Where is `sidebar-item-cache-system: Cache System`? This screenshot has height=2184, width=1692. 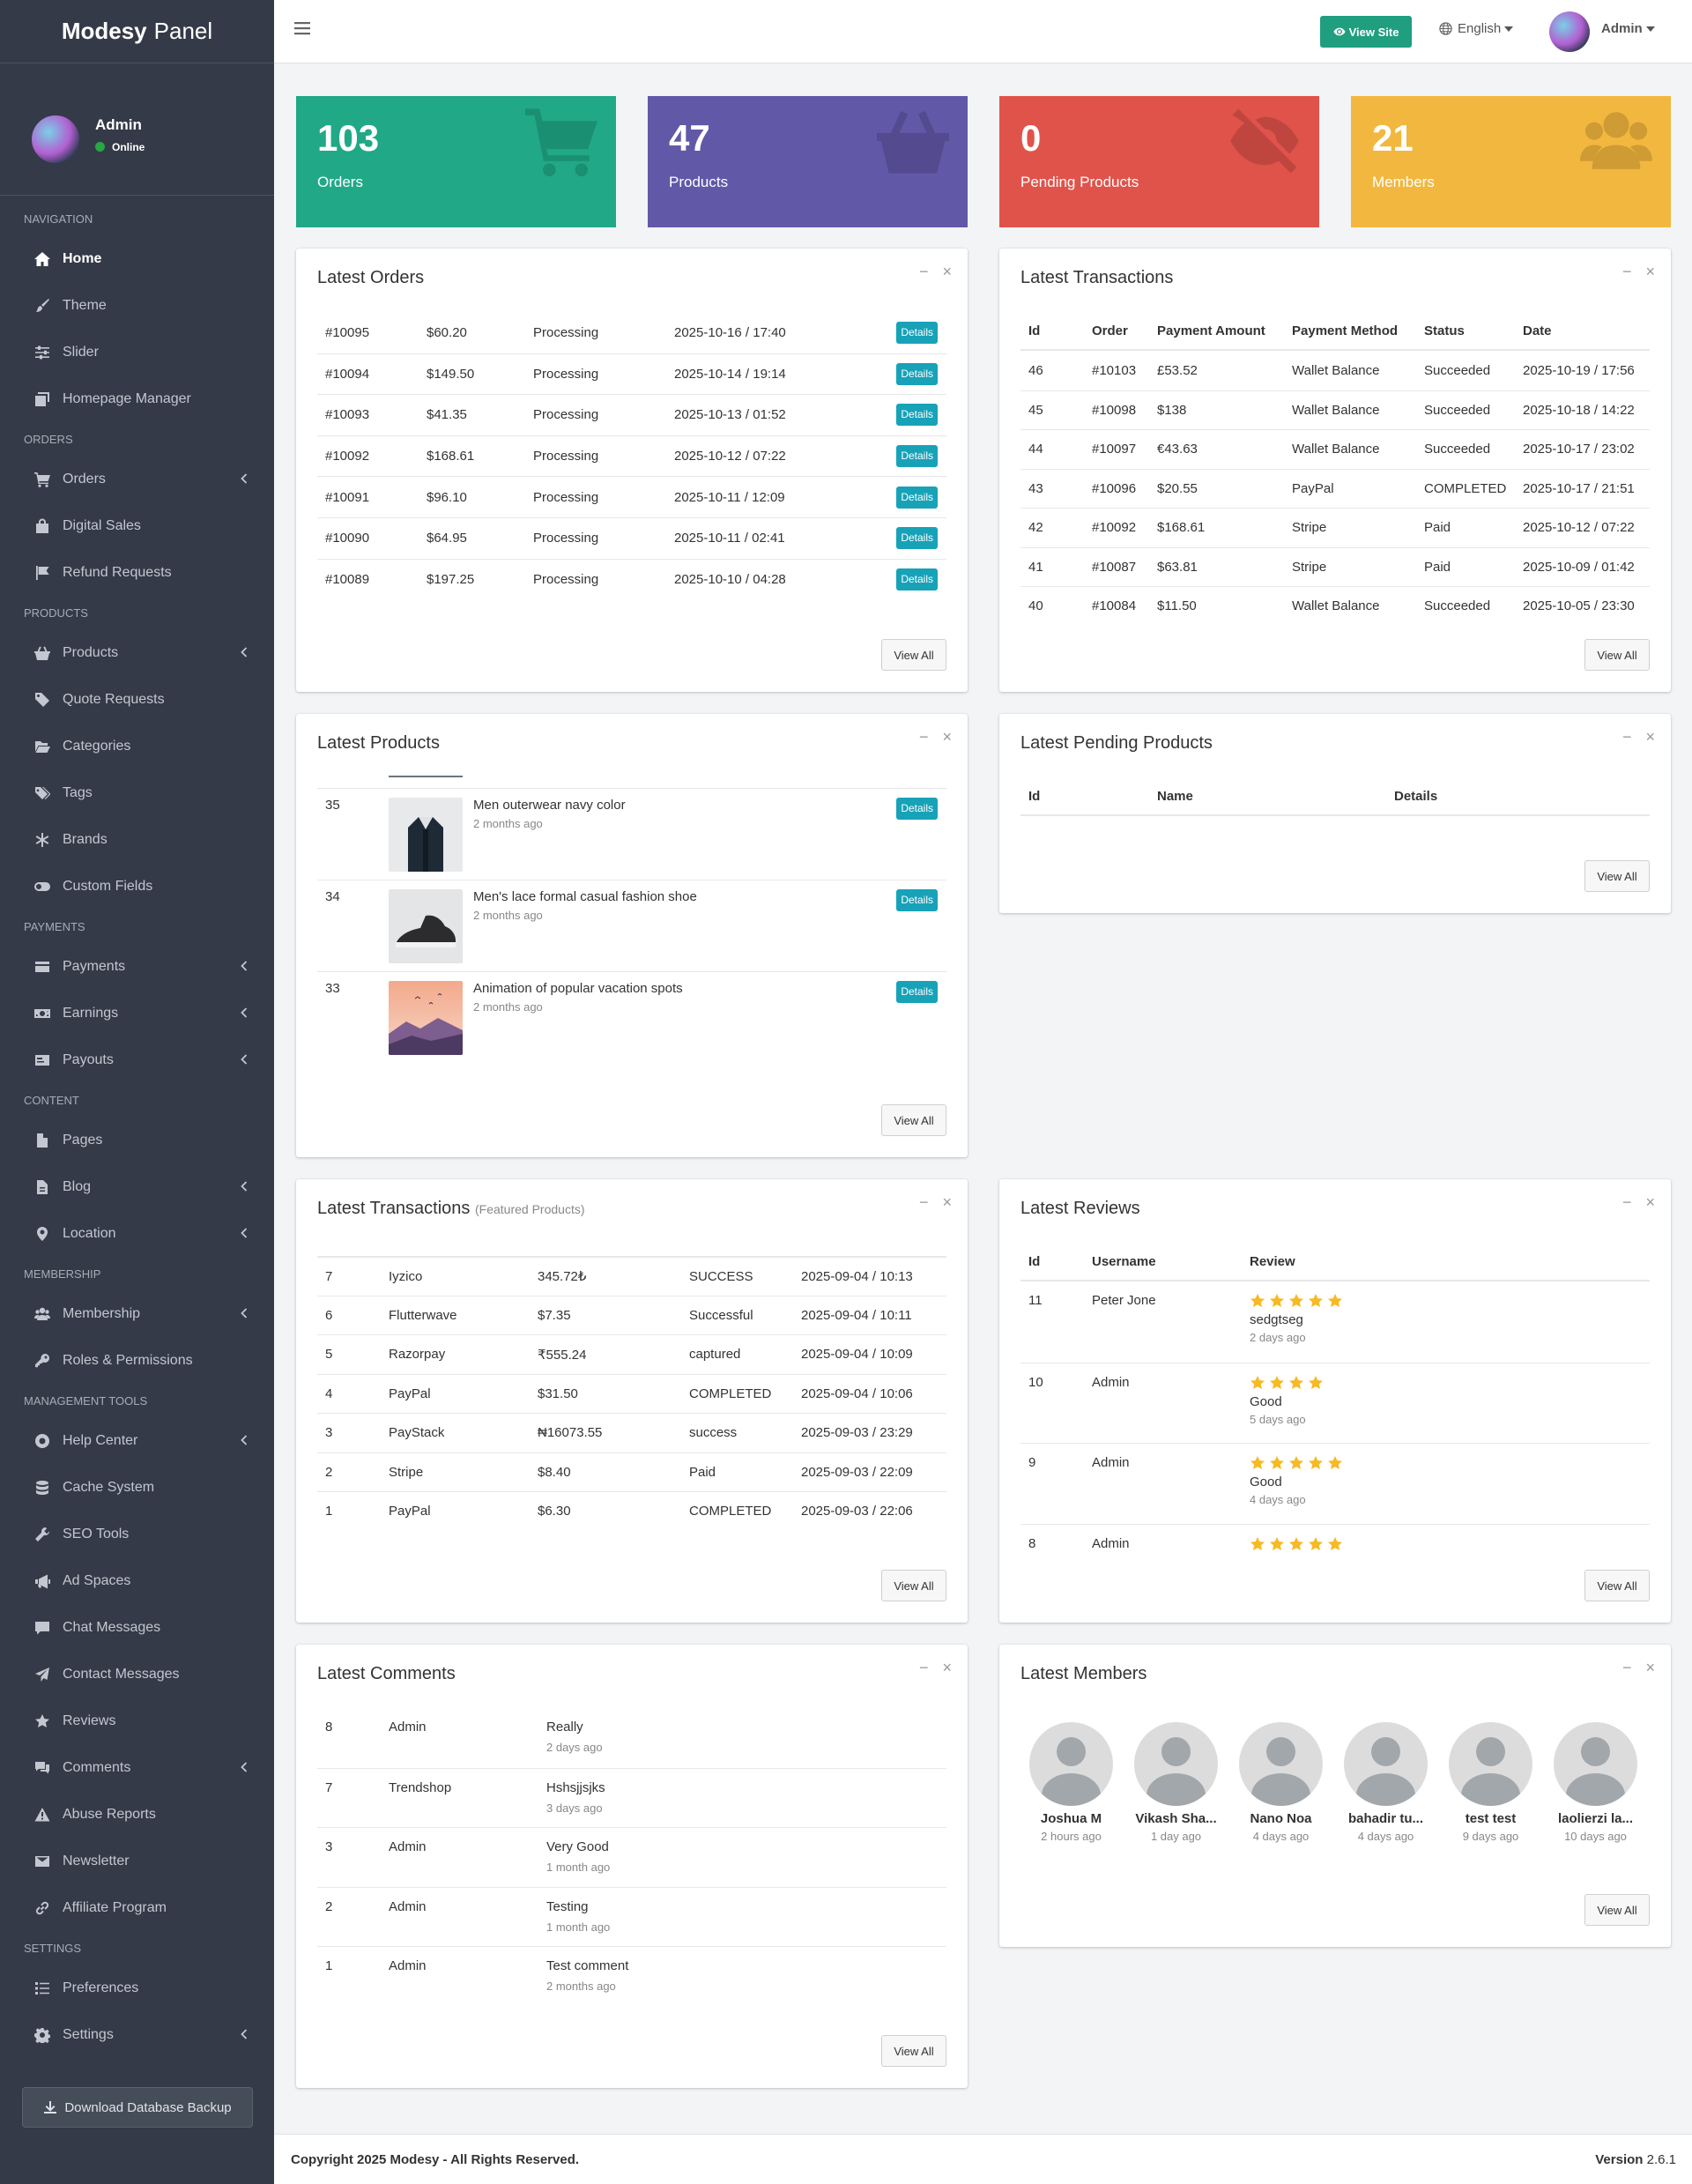
sidebar-item-cache-system: Cache System is located at coordinates (137, 1487).